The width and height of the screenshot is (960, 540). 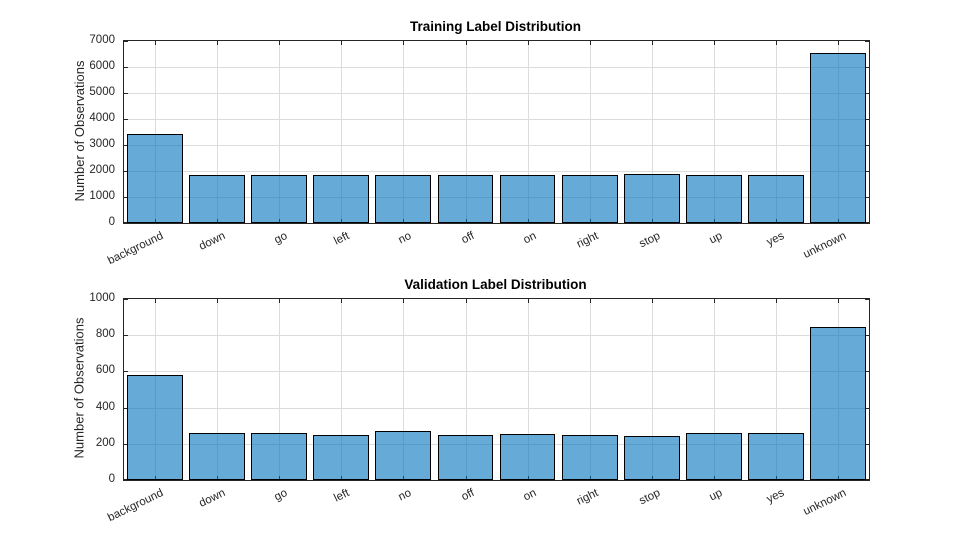 What do you see at coordinates (495, 284) in the screenshot?
I see `validation-chart-title: Validation Label Distribution` at bounding box center [495, 284].